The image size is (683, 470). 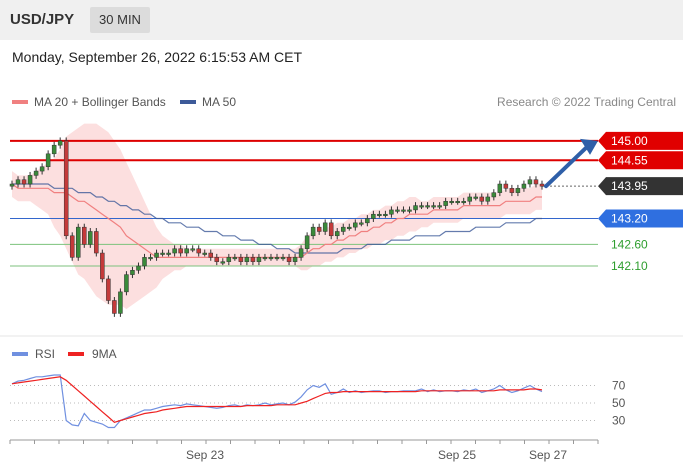 I want to click on timeframe-button: 30 MIN, so click(x=120, y=20).